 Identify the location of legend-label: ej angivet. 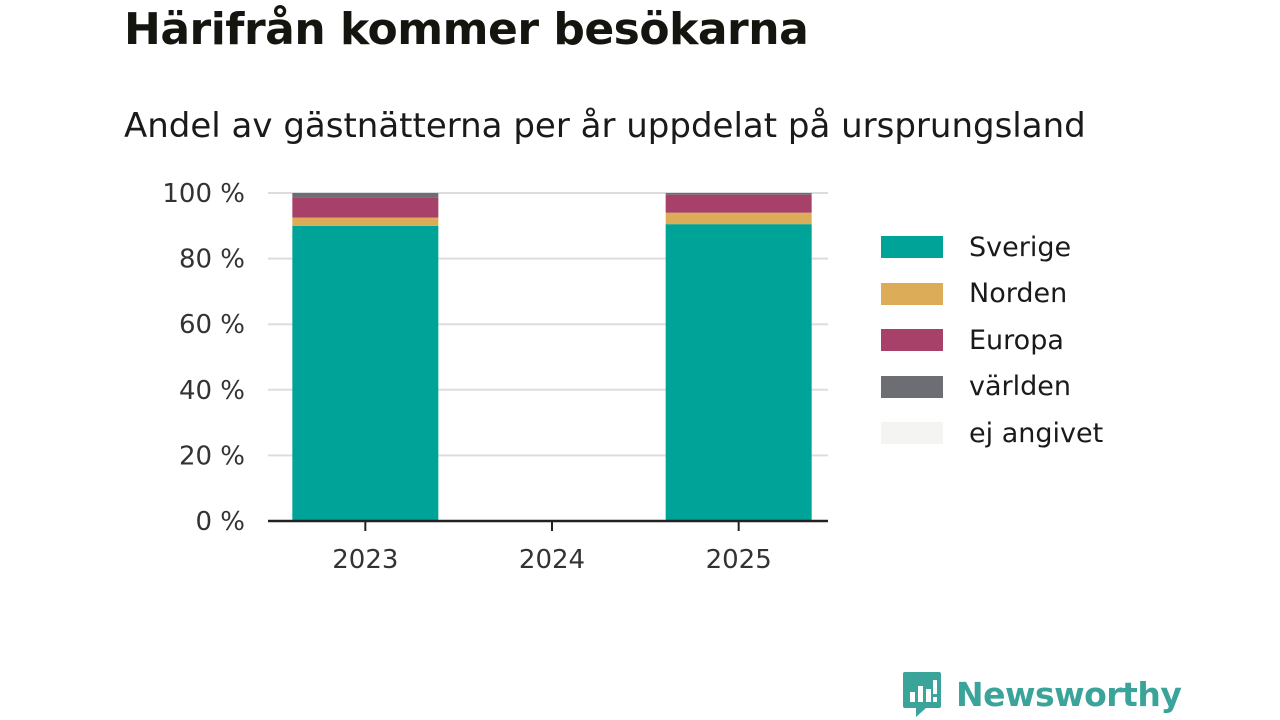
(1036, 433).